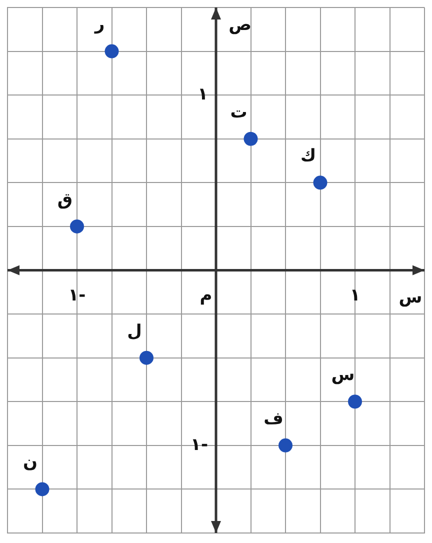  I want to click on x-axis-title: س, so click(410, 298).